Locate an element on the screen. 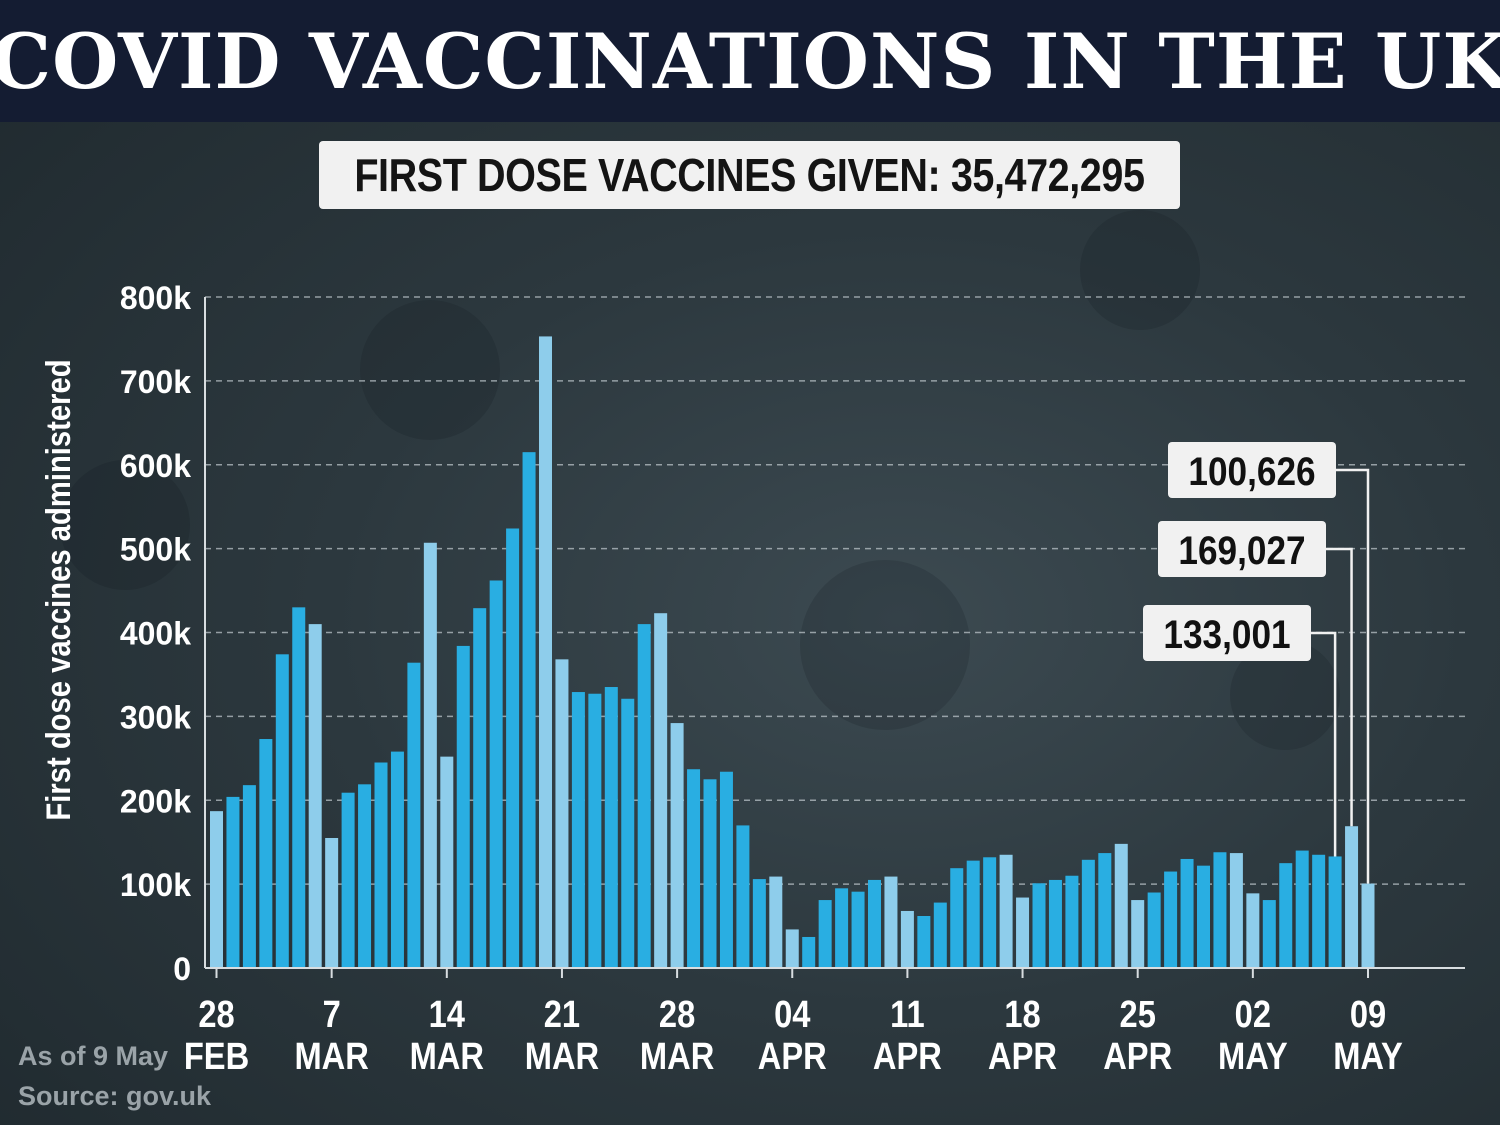  x-tick-day-label: 7 is located at coordinates (332, 1014).